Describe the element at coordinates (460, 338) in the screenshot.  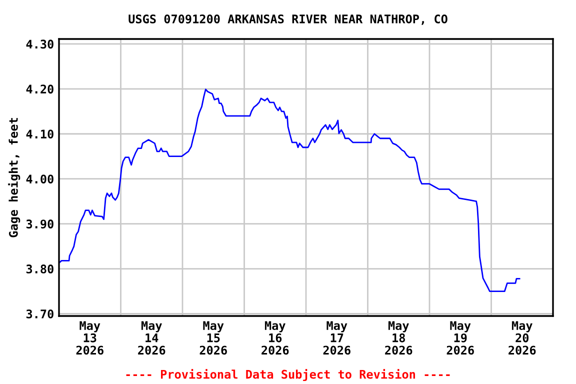
I see `x-tick-label: May 19 2026` at that location.